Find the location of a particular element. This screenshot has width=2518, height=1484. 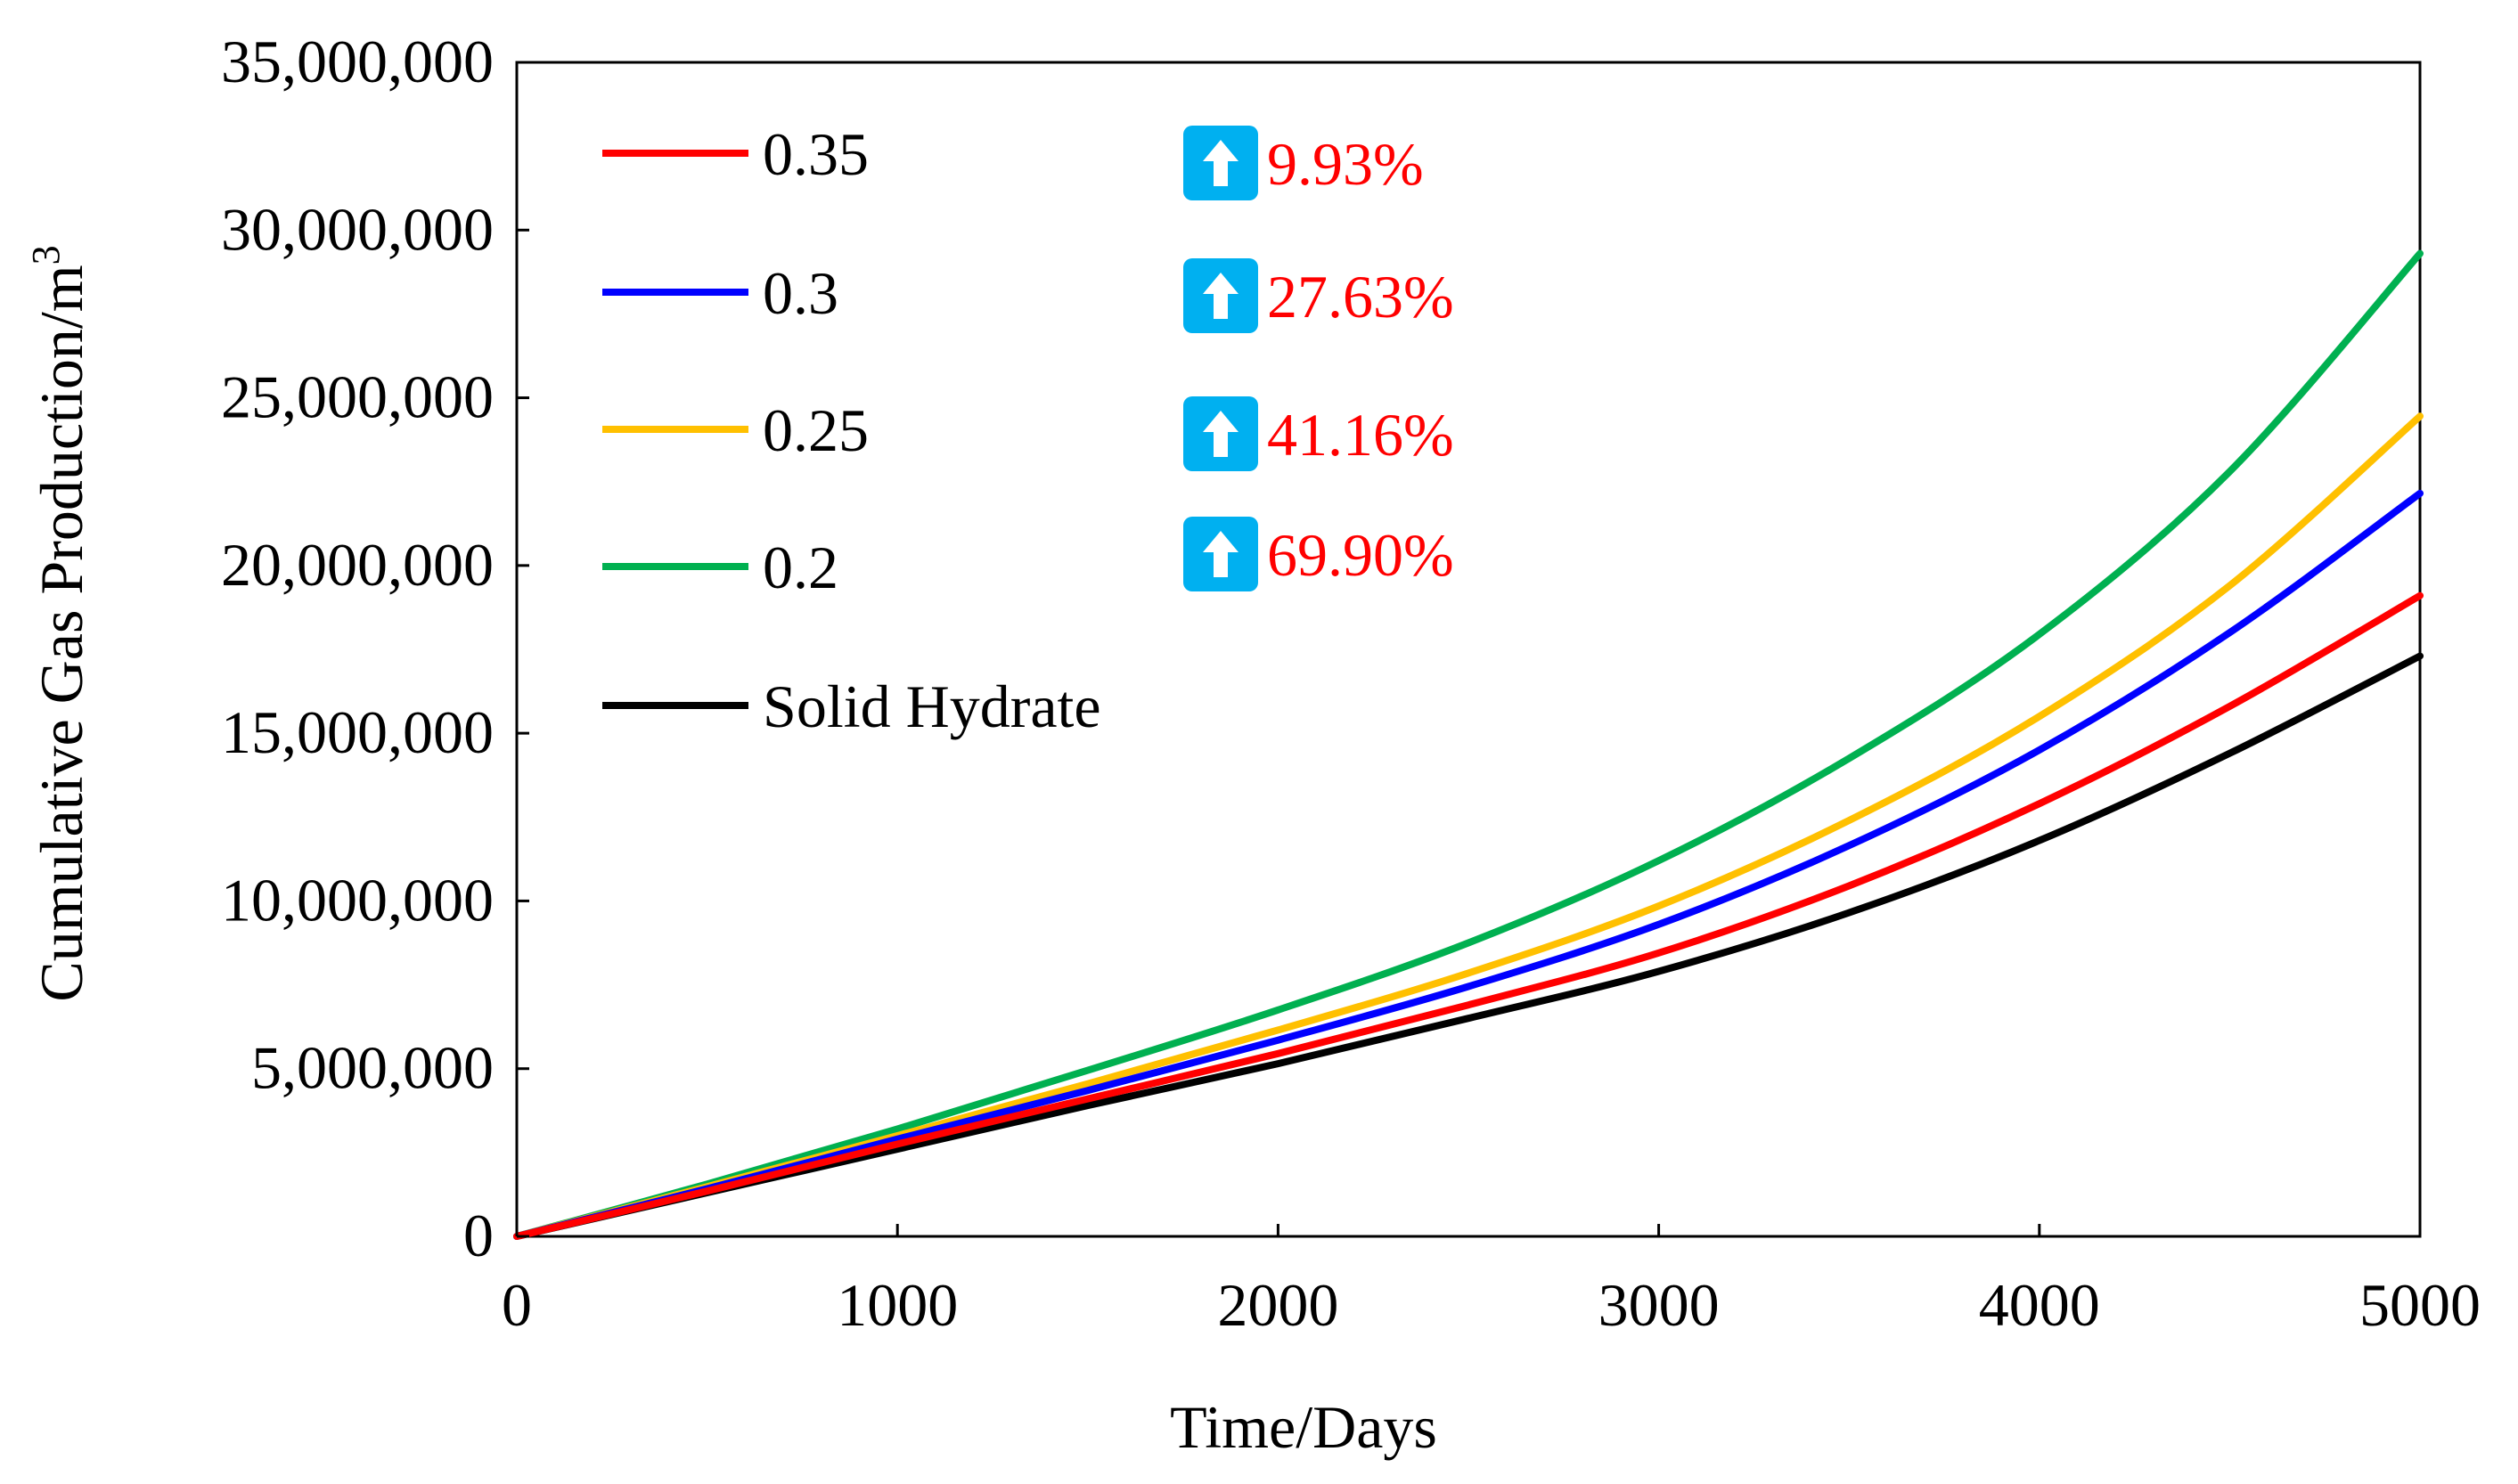

legend: 0.35 0.3 0.25 0.2 Solid Hydrate is located at coordinates (851, 430).